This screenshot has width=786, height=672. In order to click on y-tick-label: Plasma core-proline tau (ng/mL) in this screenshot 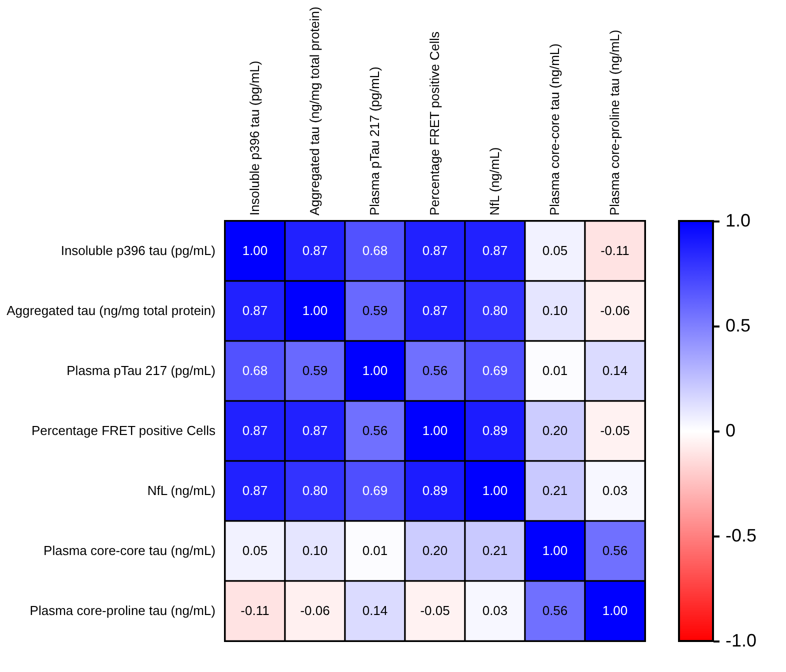, I will do `click(123, 610)`.